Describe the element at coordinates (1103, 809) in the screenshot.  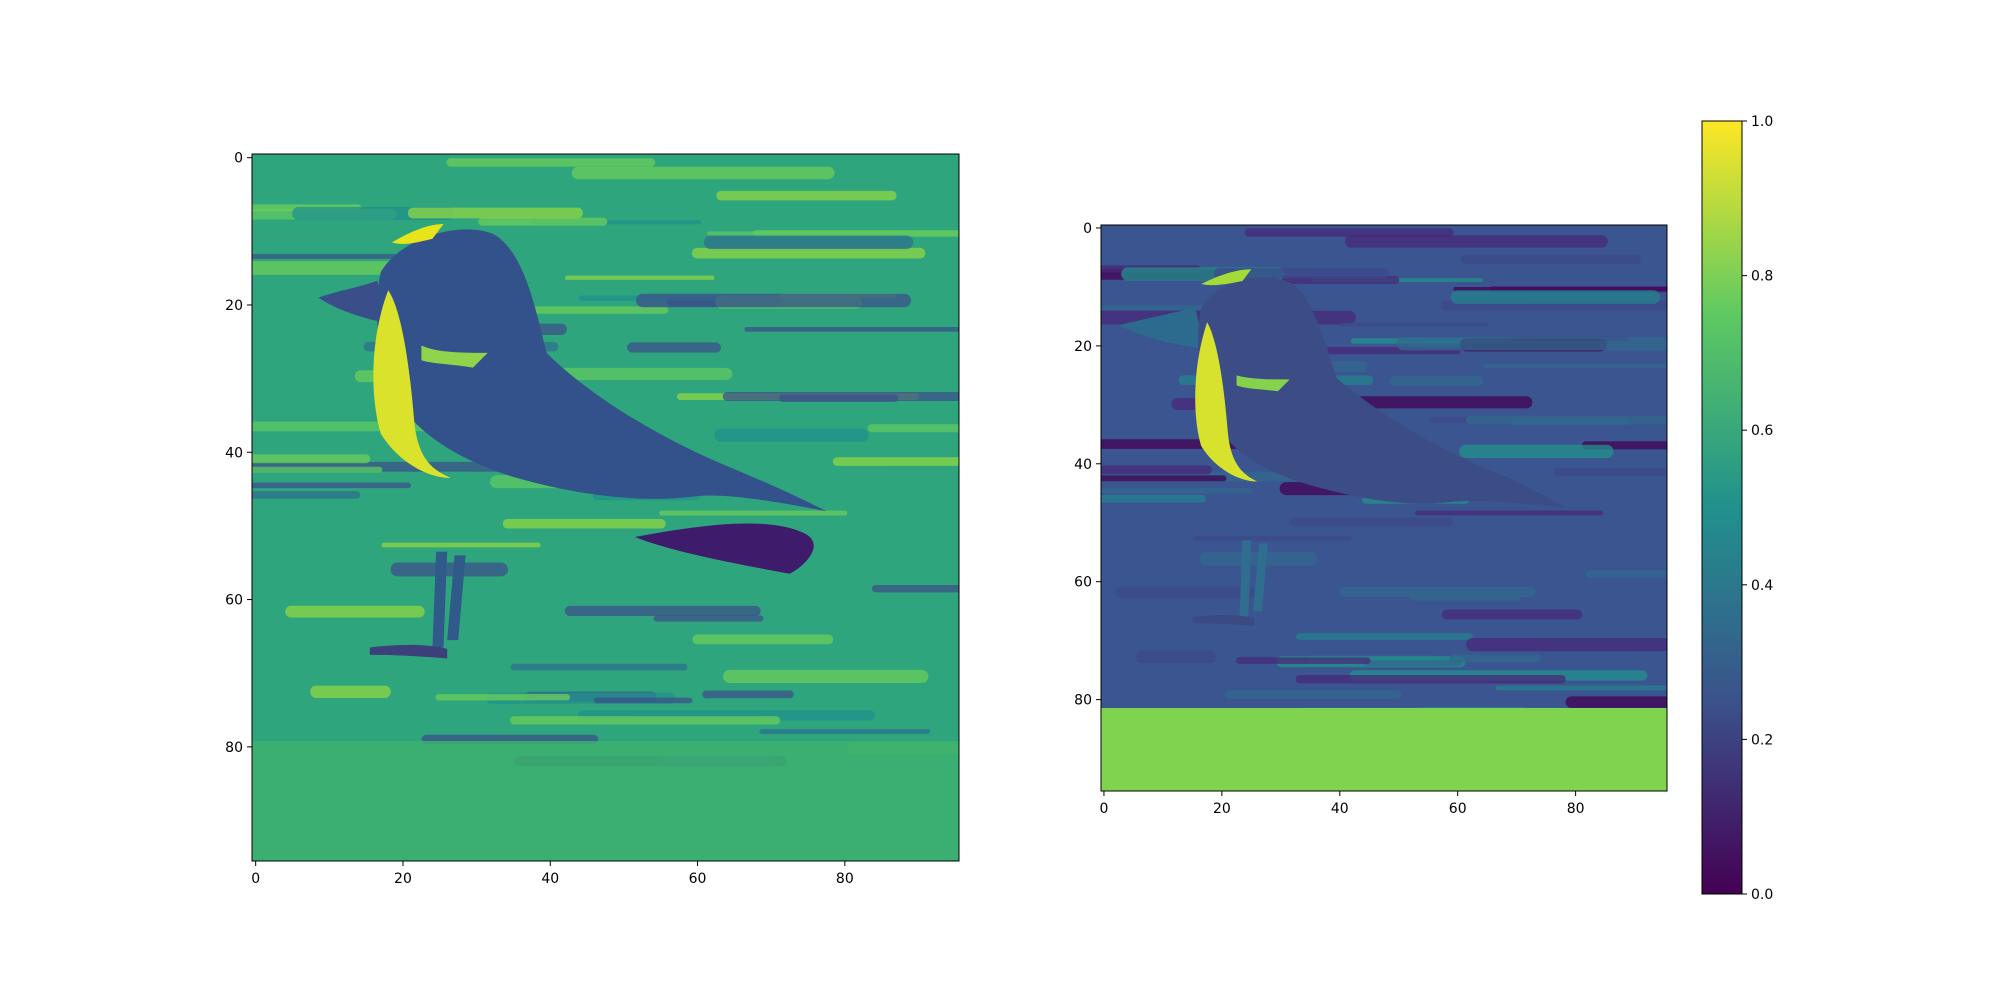
I see `x-tick-label: 0` at that location.